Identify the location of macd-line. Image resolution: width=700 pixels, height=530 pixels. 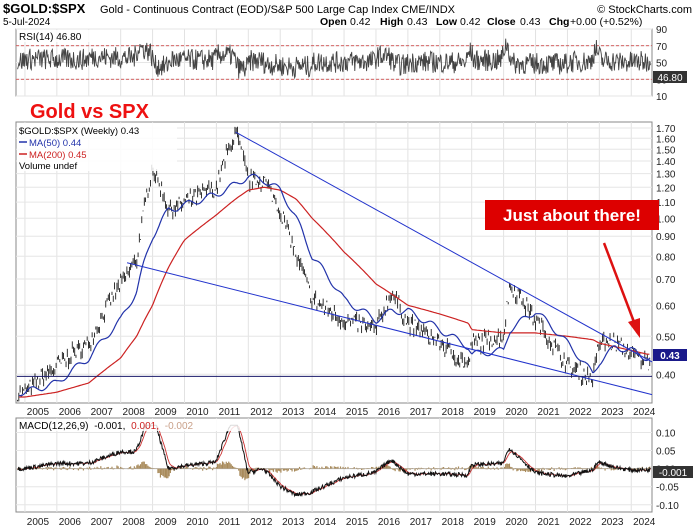
(334, 461).